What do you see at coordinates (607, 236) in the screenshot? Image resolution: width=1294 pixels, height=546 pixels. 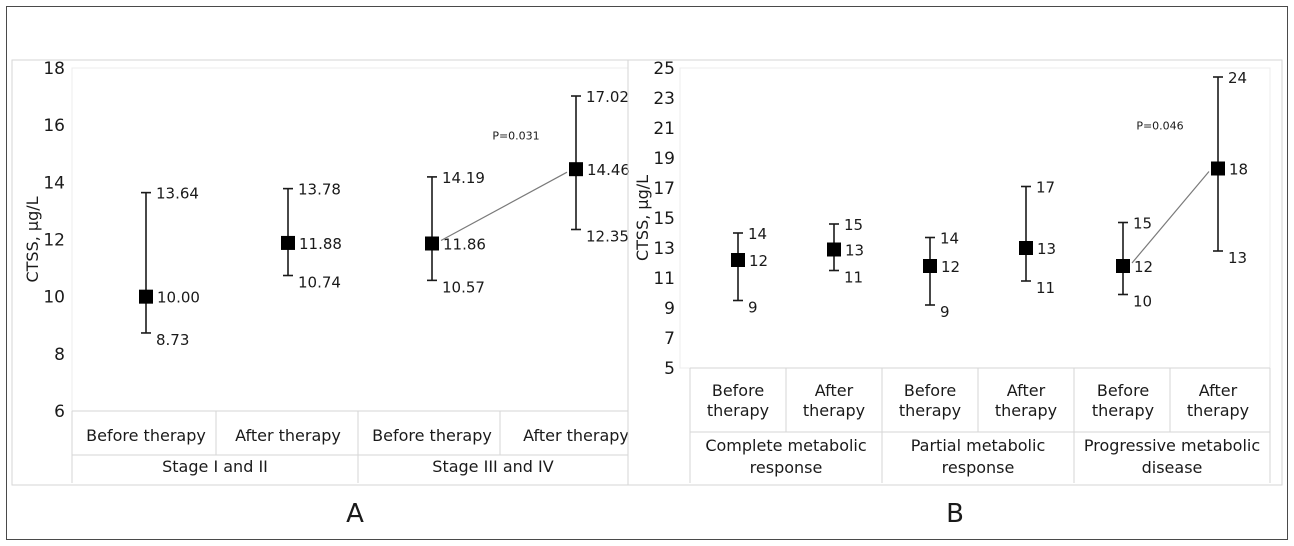 I see `low-value-label: 12.35` at bounding box center [607, 236].